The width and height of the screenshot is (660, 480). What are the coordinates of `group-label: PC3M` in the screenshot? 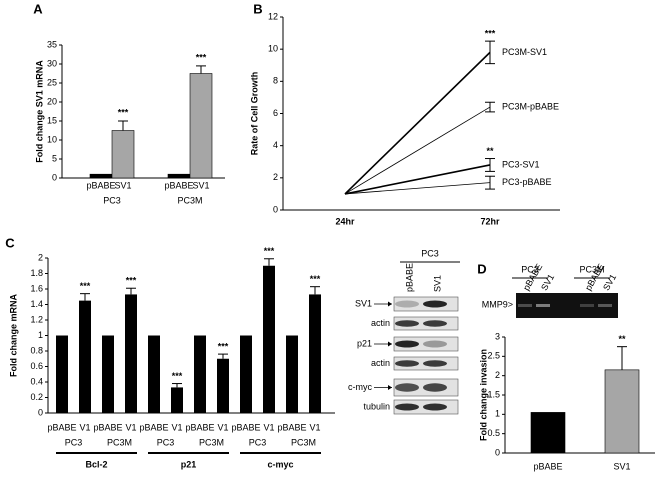 It's located at (189, 200).